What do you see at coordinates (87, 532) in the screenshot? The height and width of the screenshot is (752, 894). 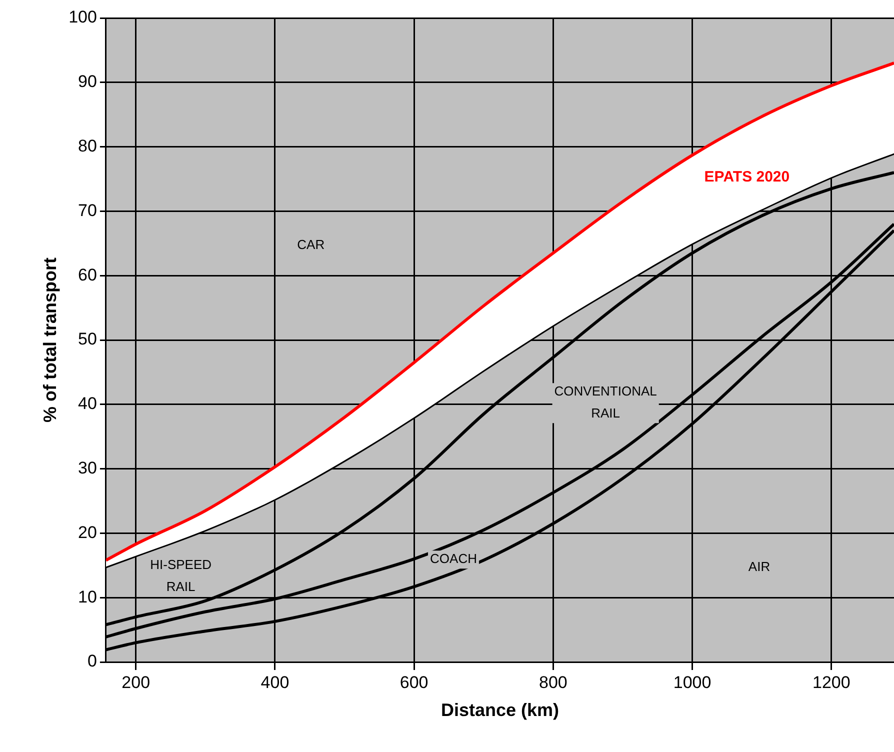 I see `y-tick-label: 20` at bounding box center [87, 532].